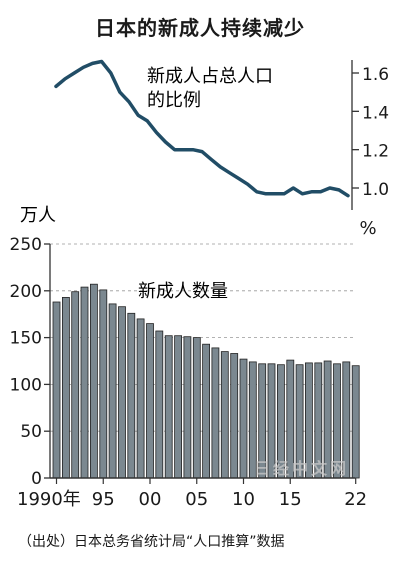 This screenshot has width=400, height=562. Describe the element at coordinates (31, 432) in the screenshot. I see `count-y-tick-label: 50` at that location.